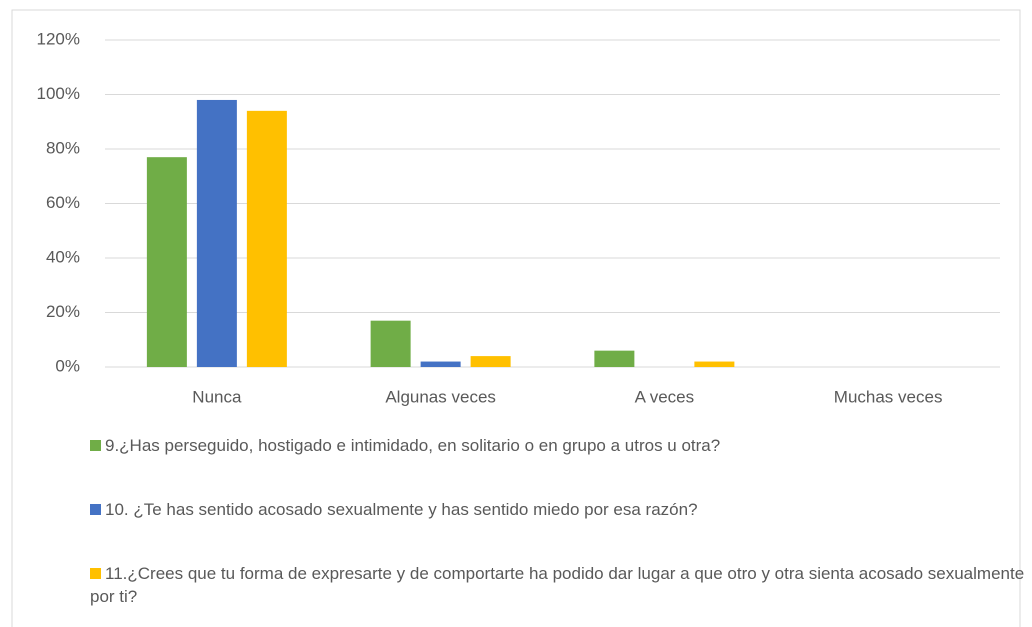 This screenshot has width=1032, height=627. What do you see at coordinates (63, 256) in the screenshot?
I see `y-tick-label: 40%` at bounding box center [63, 256].